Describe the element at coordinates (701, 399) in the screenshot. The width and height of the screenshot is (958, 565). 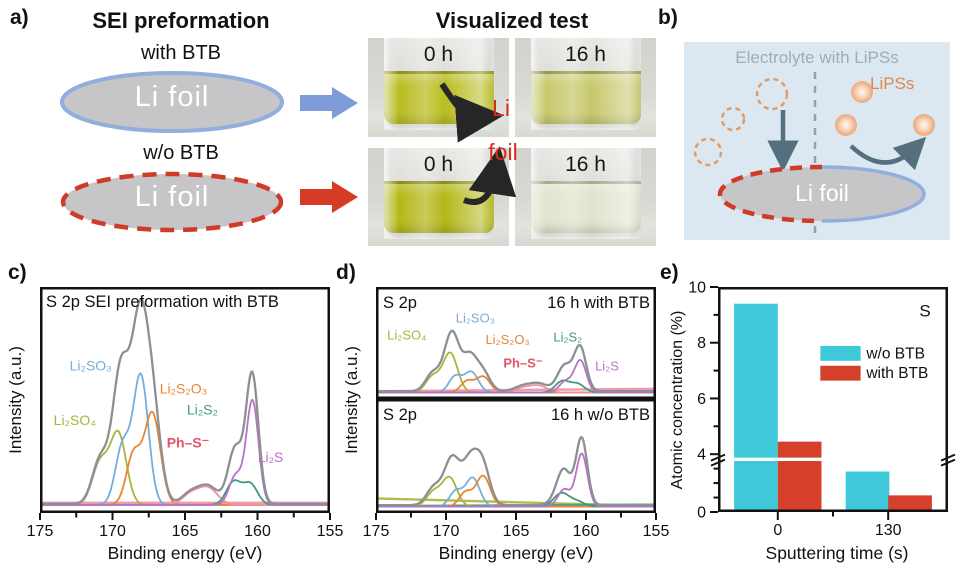
I see `y-tick-label: 6` at that location.